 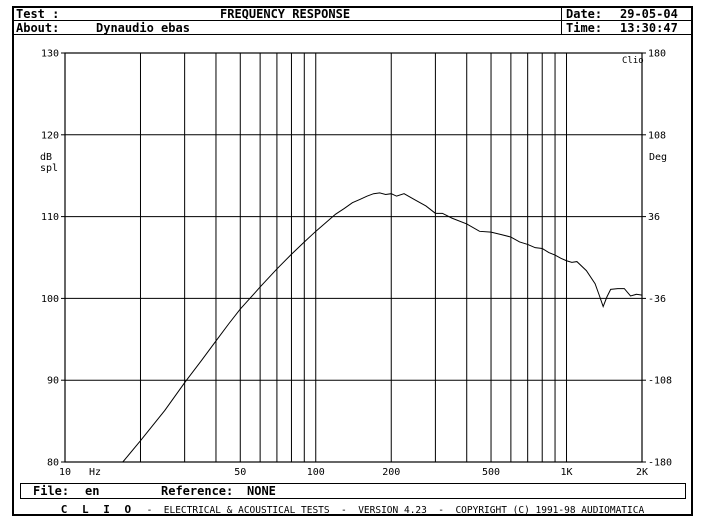 I want to click on header-divider, so click(x=352, y=20).